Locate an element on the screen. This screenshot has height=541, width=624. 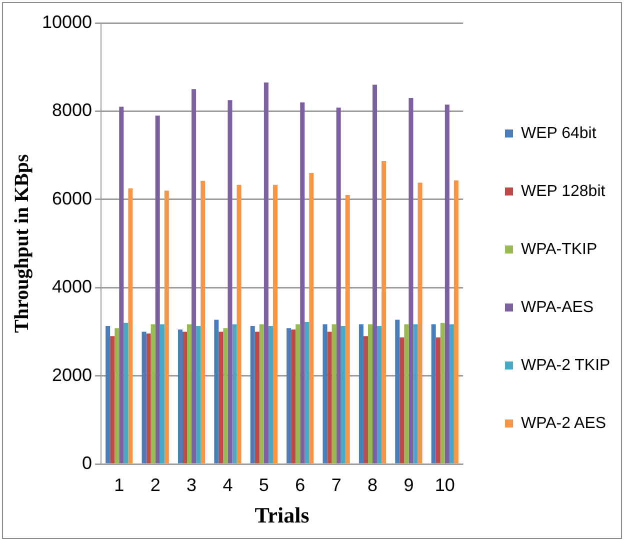
legend-label: WEP 64bit is located at coordinates (559, 133).